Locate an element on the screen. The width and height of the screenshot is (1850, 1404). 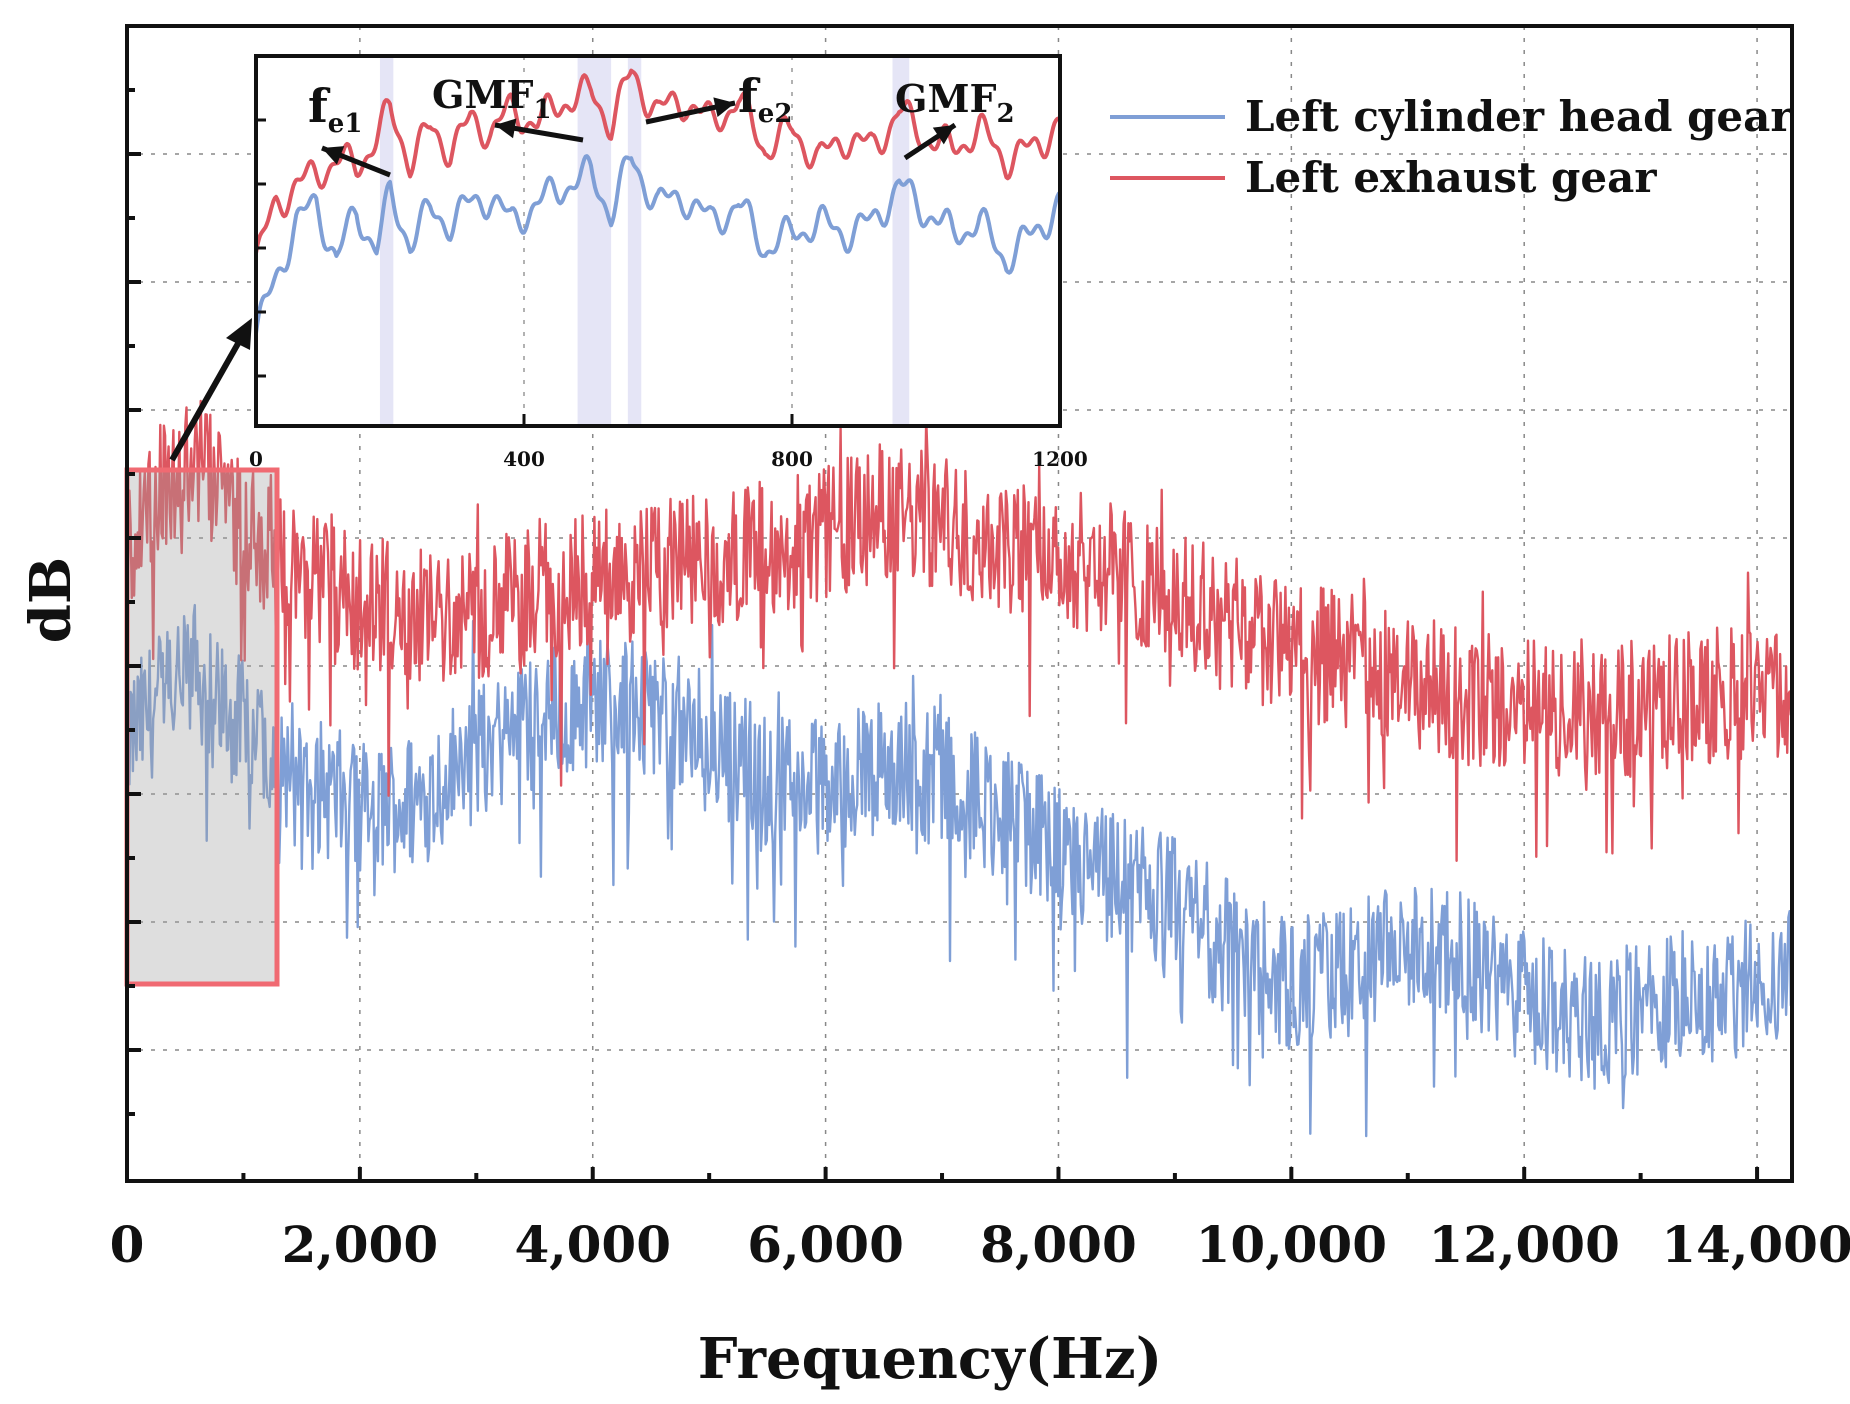
annotation-label-f-e2: fe2 is located at coordinates (765, 99).